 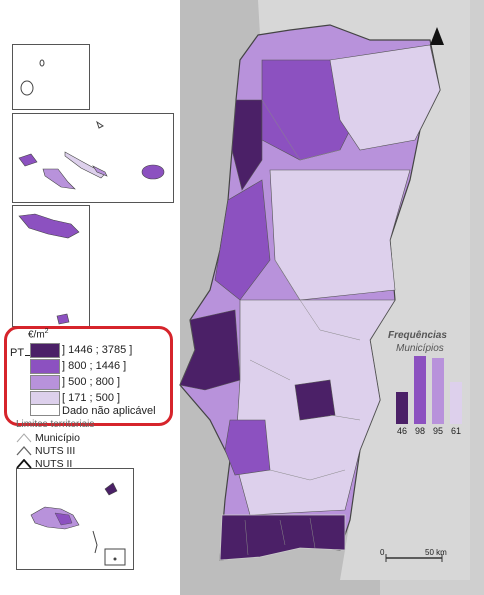 I want to click on region-centre-coast, so click(x=242, y=240).